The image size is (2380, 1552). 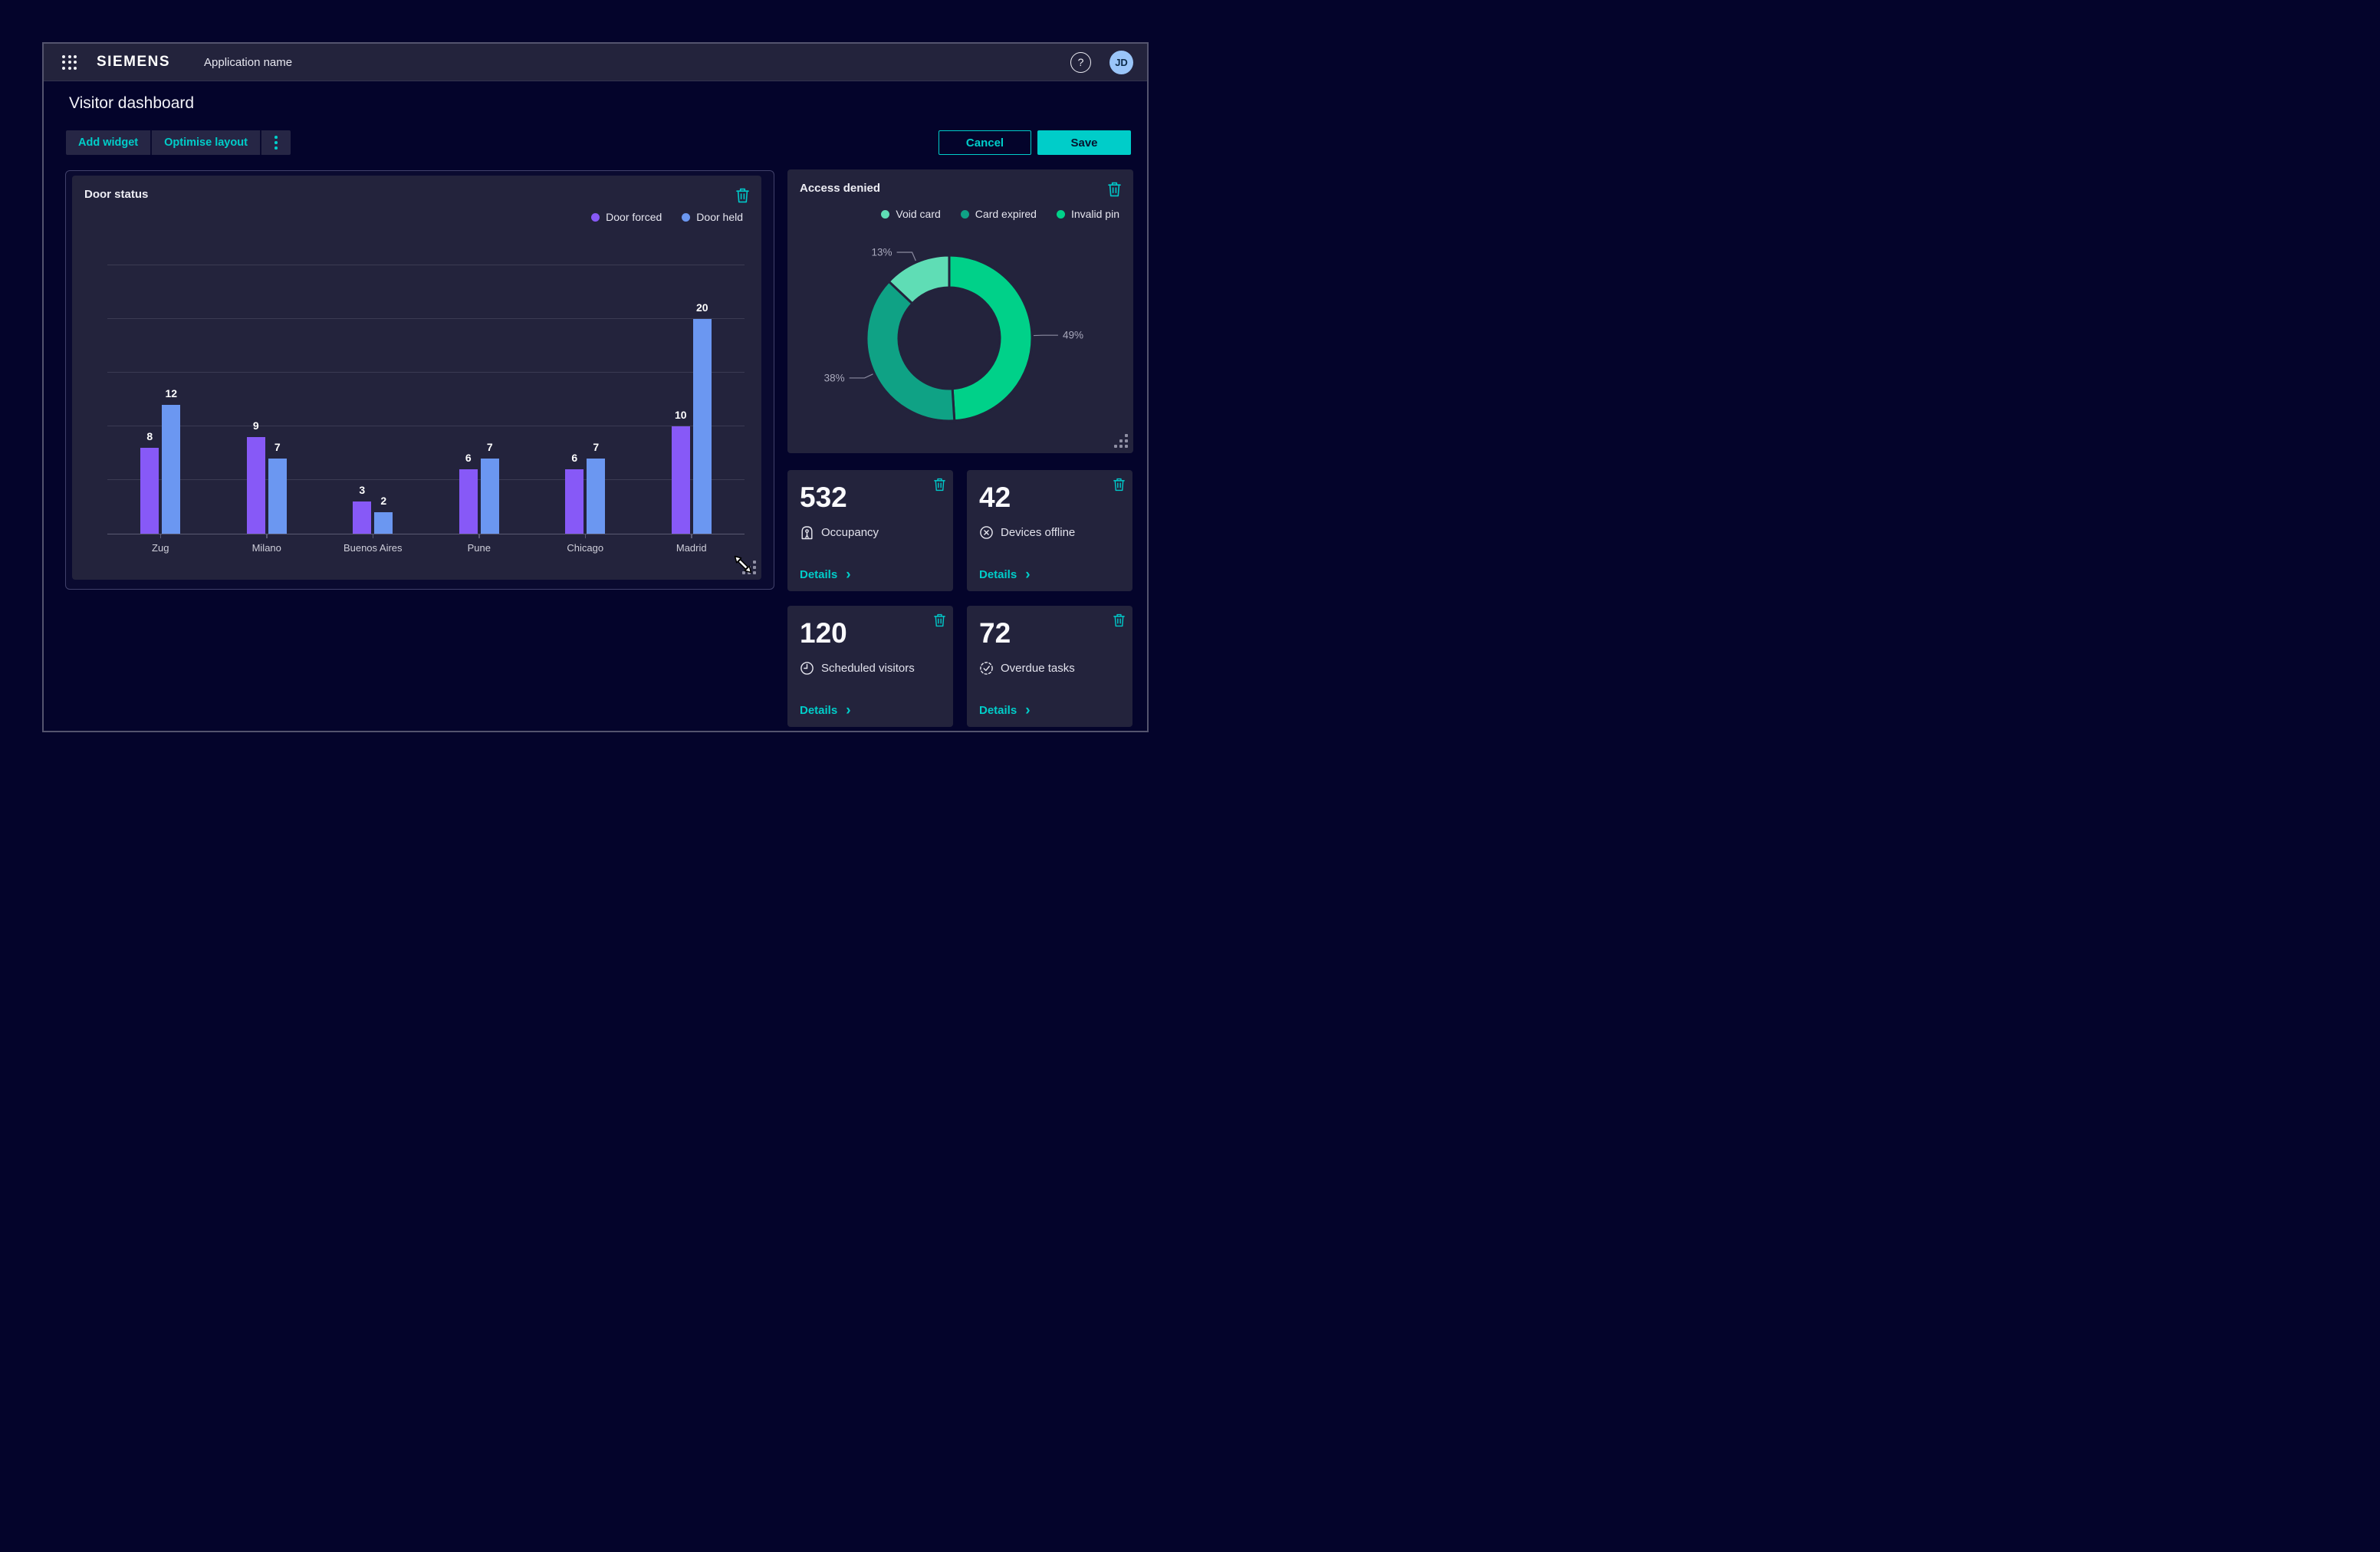 I want to click on bar-value-label: 20, so click(x=702, y=308).